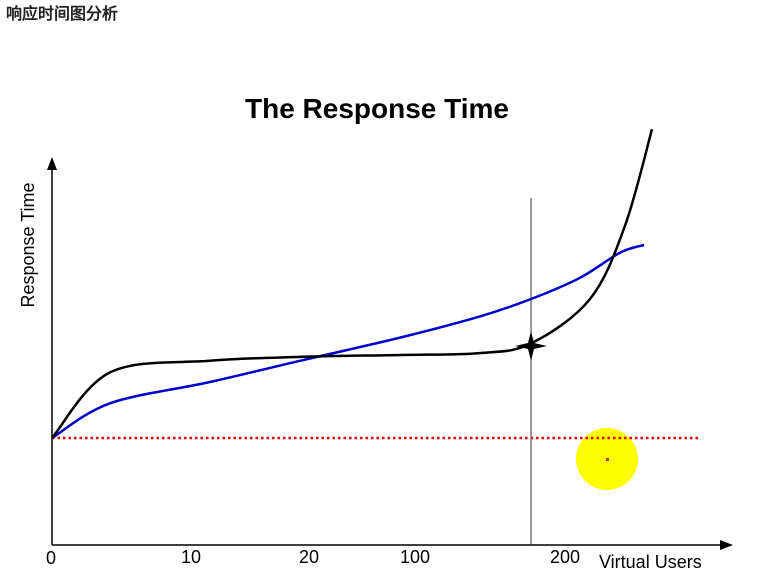  What do you see at coordinates (28, 244) in the screenshot?
I see `y-axis-label: Response Time` at bounding box center [28, 244].